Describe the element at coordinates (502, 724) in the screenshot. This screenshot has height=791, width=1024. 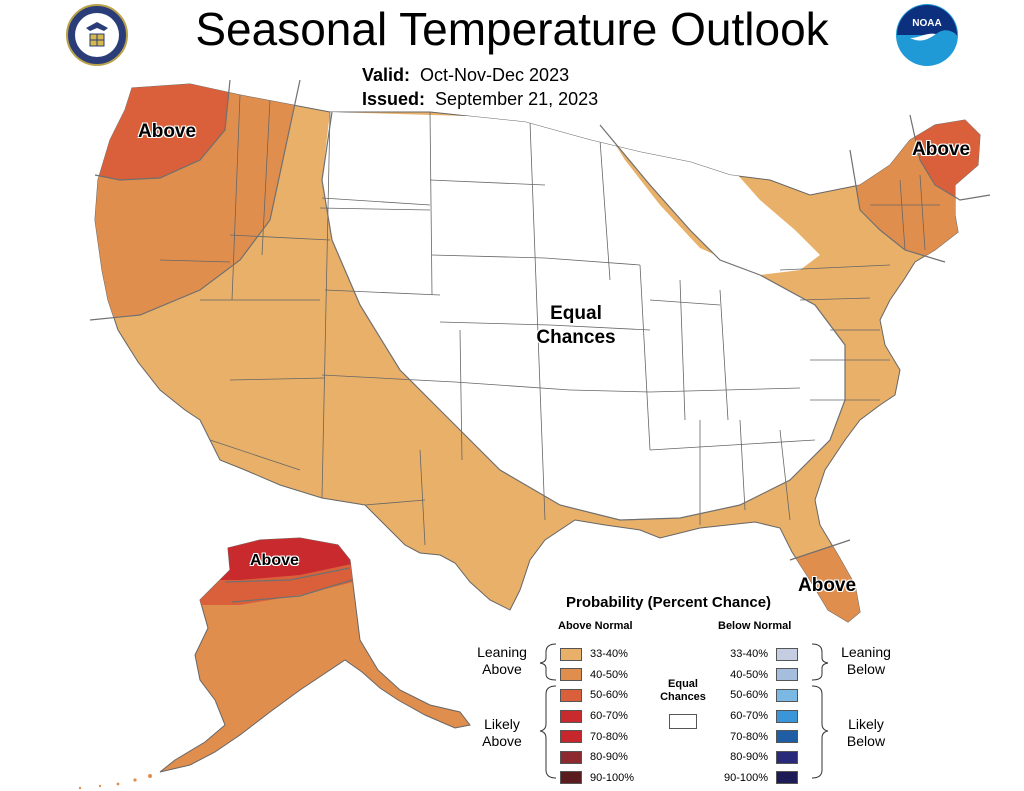
I see `likely-above-line1: Likely` at that location.